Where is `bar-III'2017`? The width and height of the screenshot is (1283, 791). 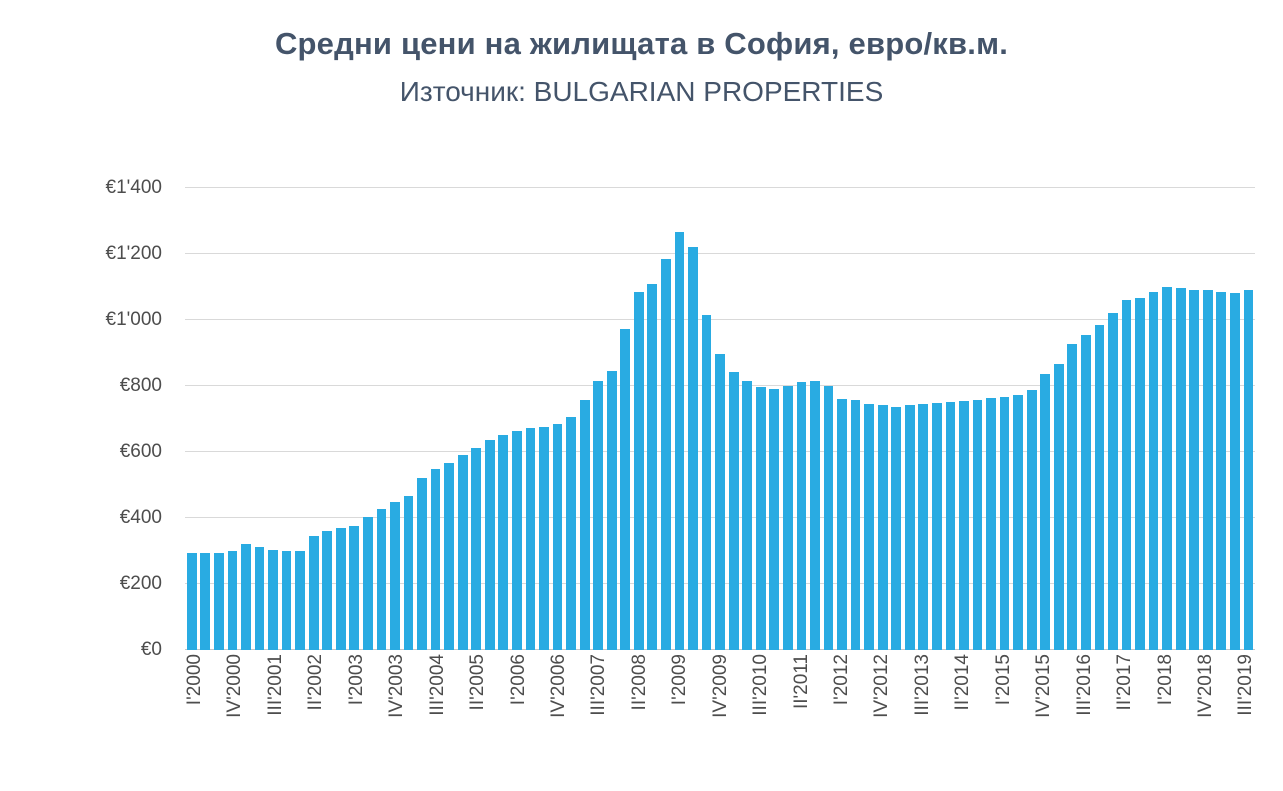
bar-III'2017 is located at coordinates (1140, 474).